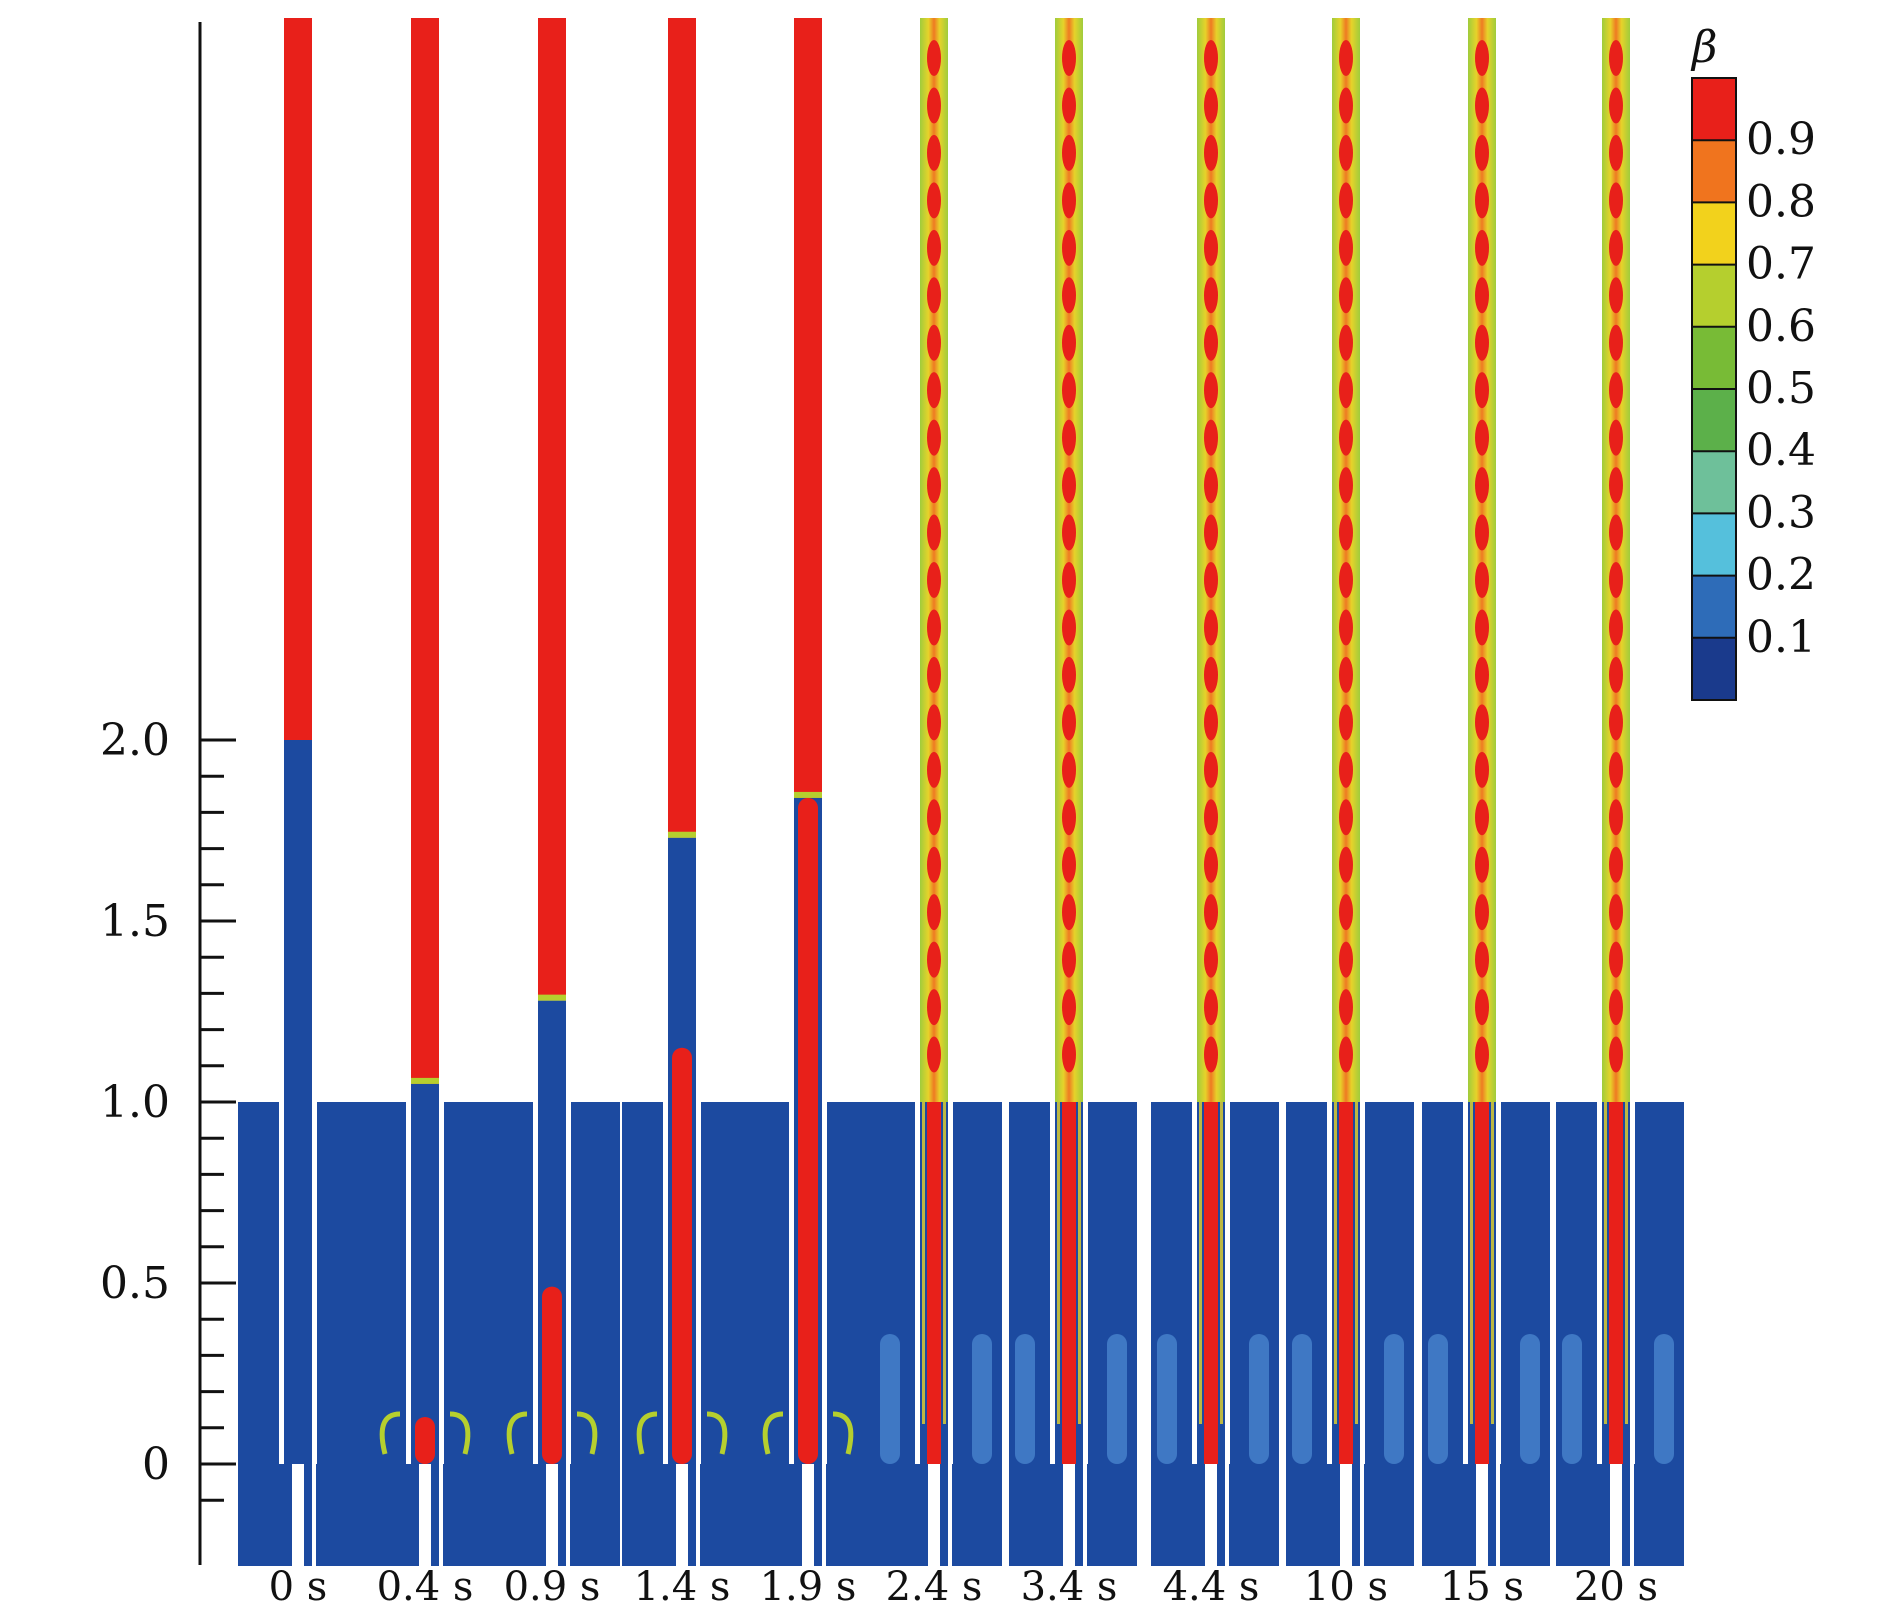  What do you see at coordinates (1167, 1399) in the screenshot?
I see `side-bubble-left` at bounding box center [1167, 1399].